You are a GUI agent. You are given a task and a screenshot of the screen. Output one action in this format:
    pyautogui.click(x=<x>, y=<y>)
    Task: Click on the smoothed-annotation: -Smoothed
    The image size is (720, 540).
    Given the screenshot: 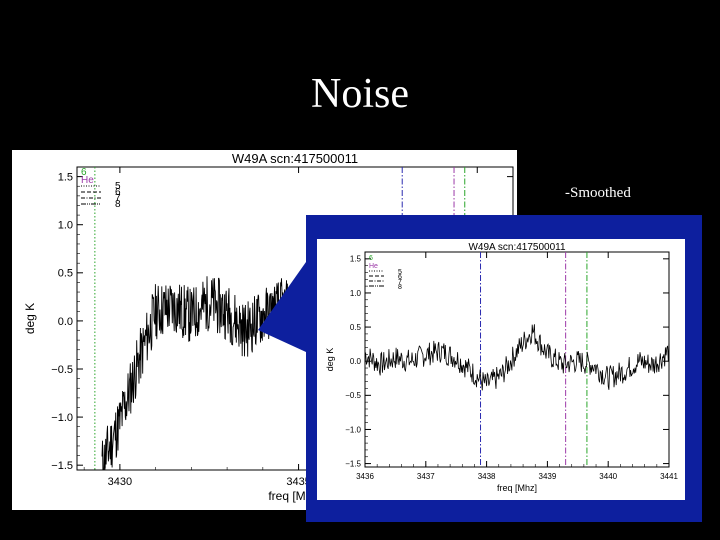 What is the action you would take?
    pyautogui.click(x=598, y=193)
    